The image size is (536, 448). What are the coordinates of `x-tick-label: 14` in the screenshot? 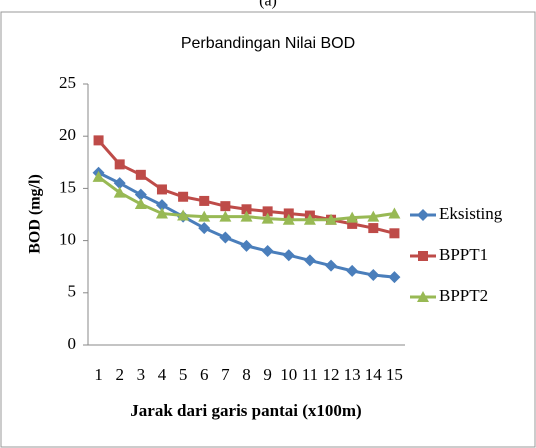 It's located at (374, 374).